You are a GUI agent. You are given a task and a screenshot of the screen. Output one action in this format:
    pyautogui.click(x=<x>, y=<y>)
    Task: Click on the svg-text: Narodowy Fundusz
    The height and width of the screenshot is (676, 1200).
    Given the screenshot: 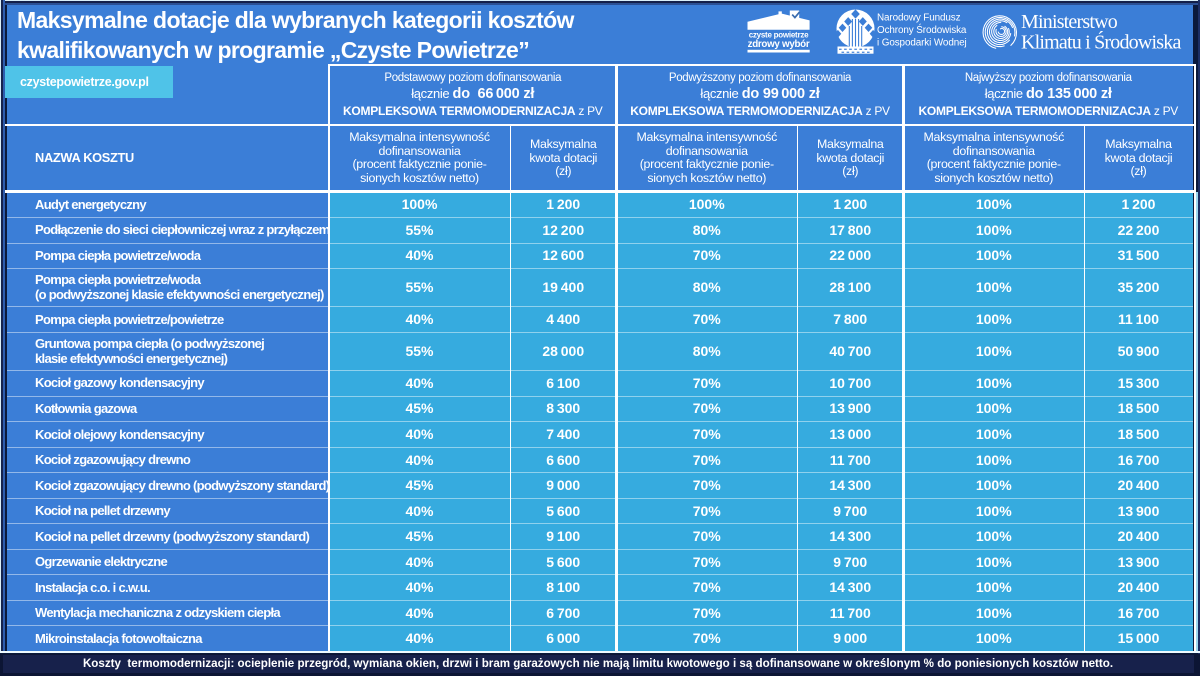 What is the action you would take?
    pyautogui.click(x=919, y=18)
    